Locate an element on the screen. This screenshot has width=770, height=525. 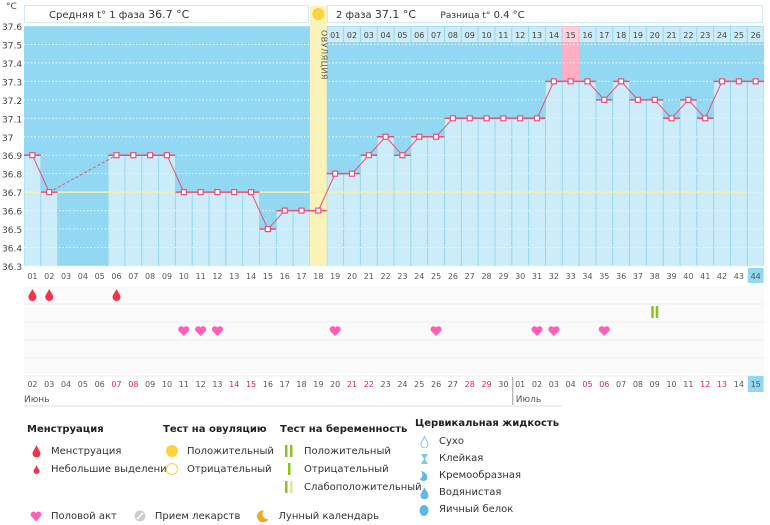
phase2-day-label: 14 is located at coordinates (554, 35).